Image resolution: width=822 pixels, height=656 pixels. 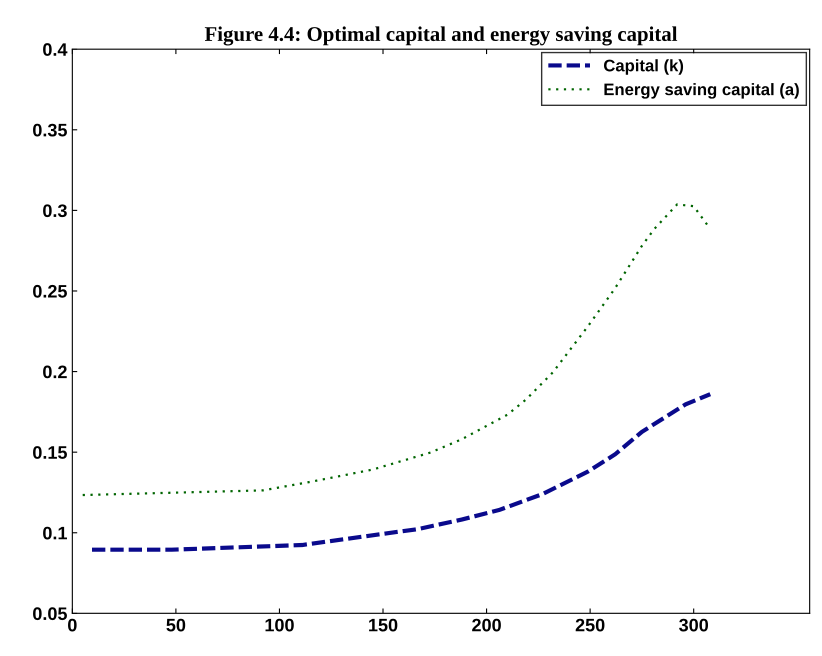 I want to click on x-tick-label: 100, so click(x=280, y=625).